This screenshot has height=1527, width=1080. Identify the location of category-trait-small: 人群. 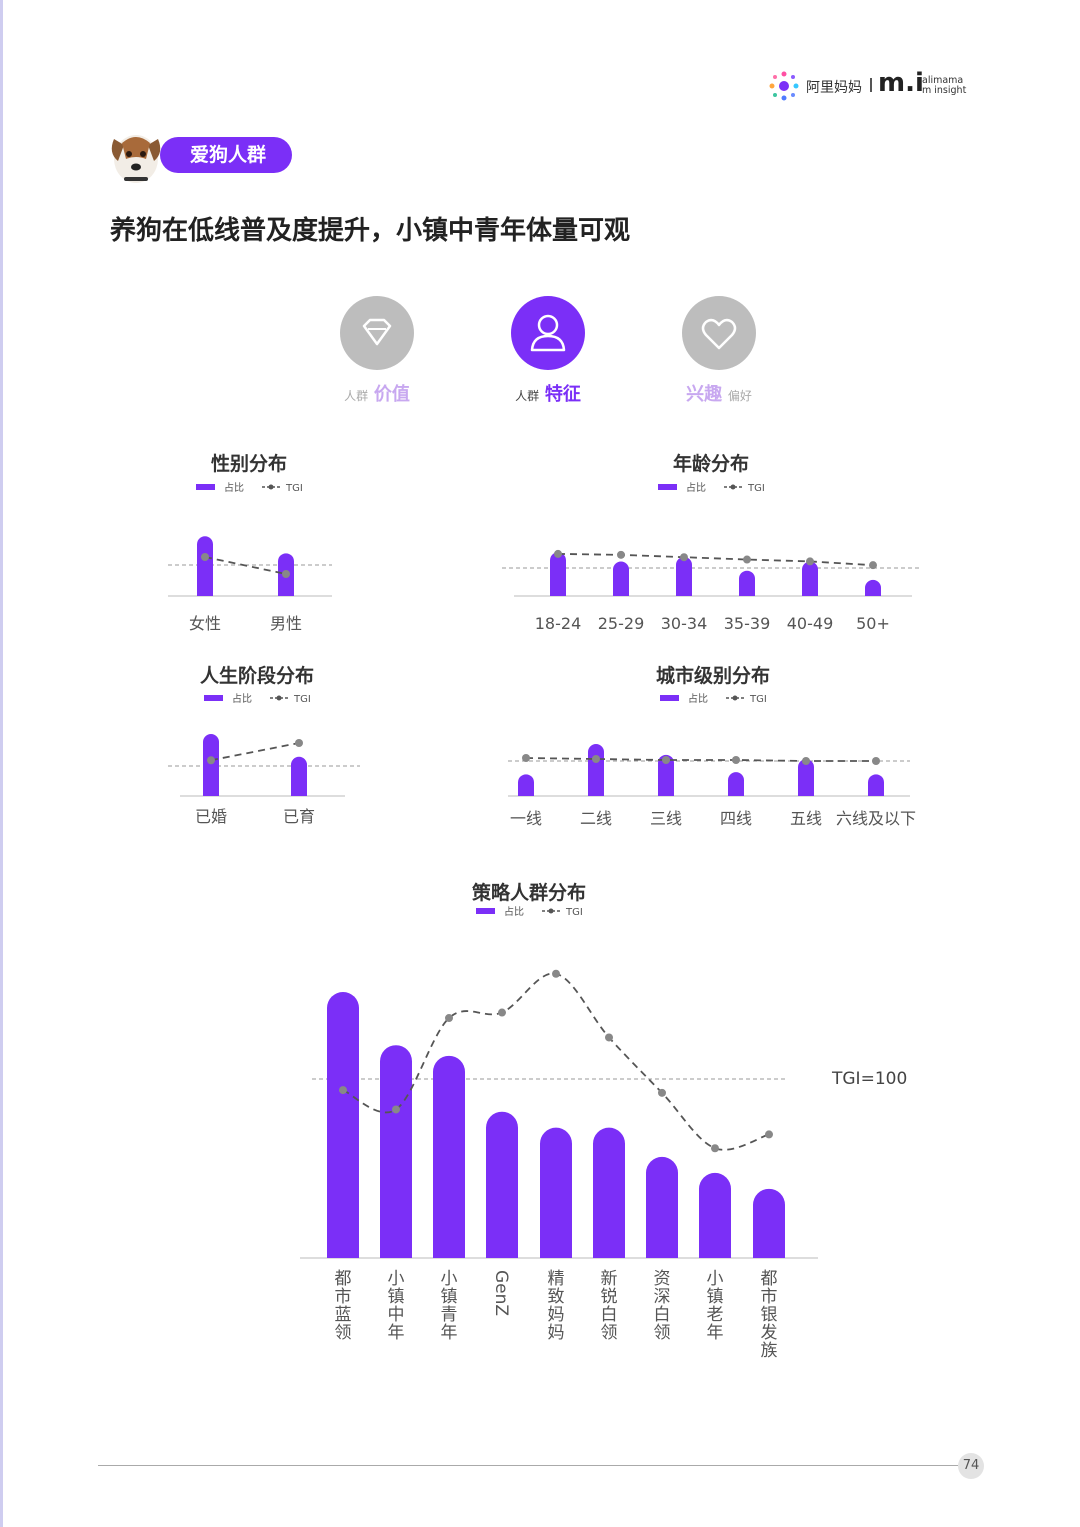
(527, 396).